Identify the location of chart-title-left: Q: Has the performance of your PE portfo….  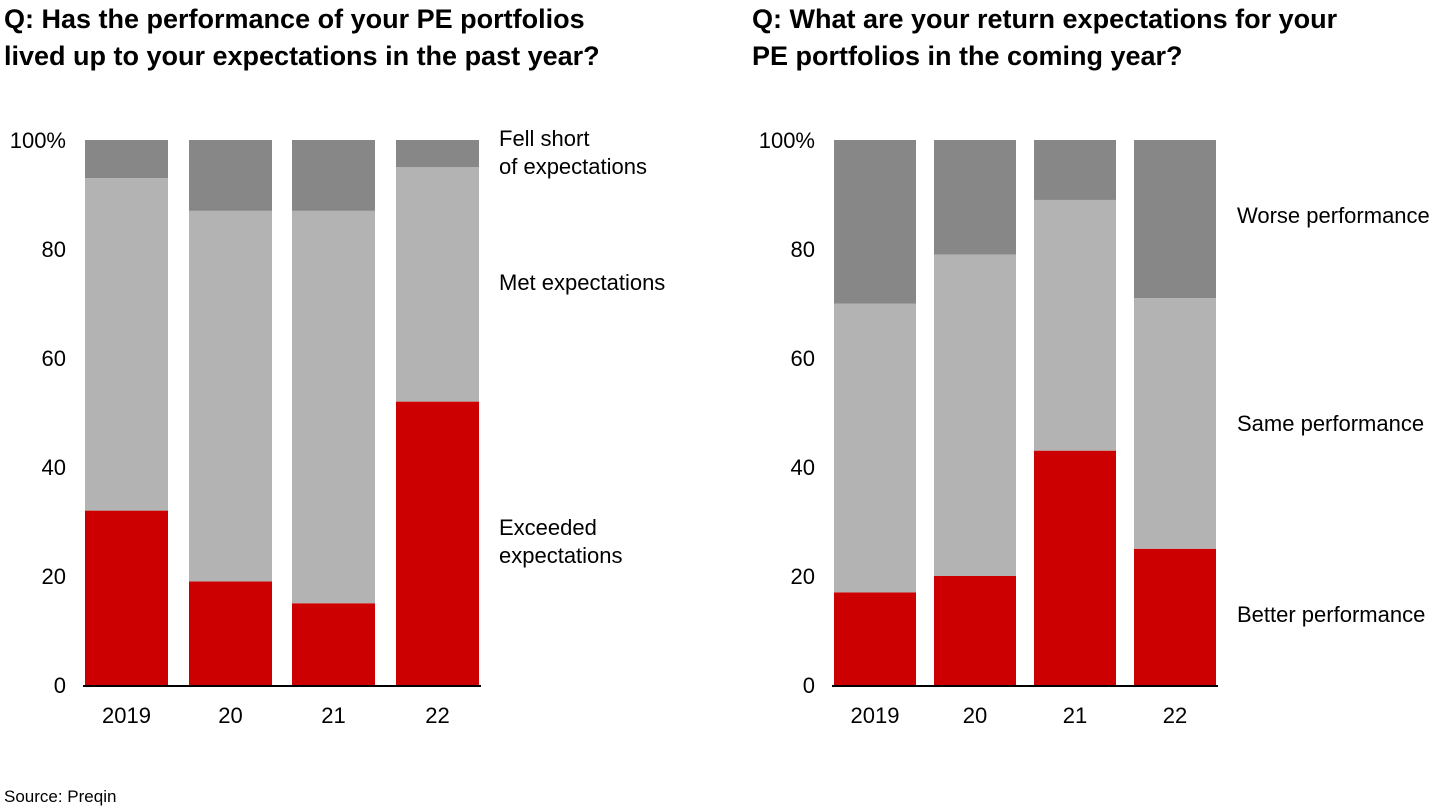
(302, 37).